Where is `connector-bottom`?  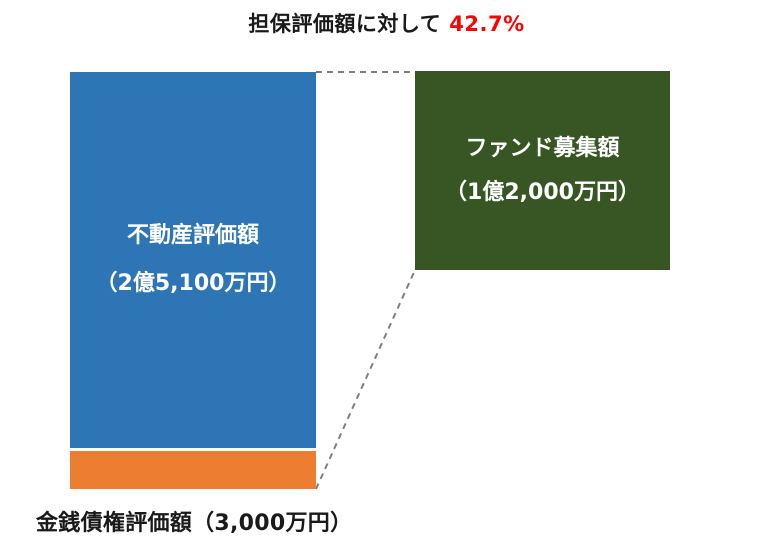 connector-bottom is located at coordinates (365, 379).